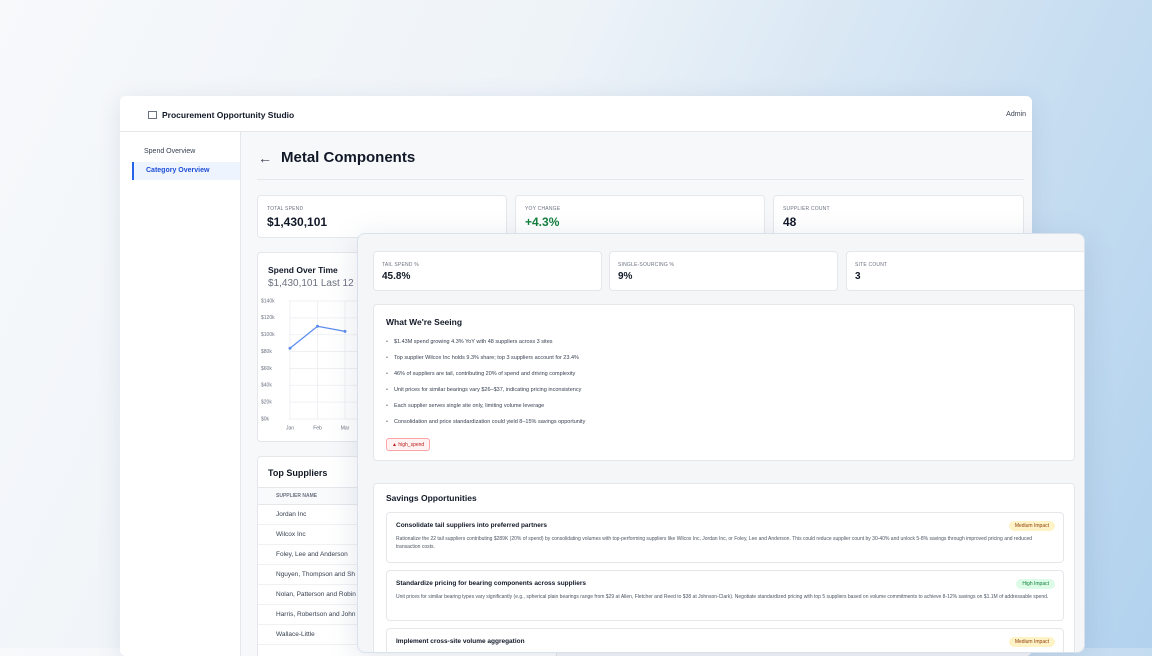 Image resolution: width=1152 pixels, height=656 pixels. What do you see at coordinates (460, 641) in the screenshot?
I see `opportunity-title: Implement cross-site volume aggregation` at bounding box center [460, 641].